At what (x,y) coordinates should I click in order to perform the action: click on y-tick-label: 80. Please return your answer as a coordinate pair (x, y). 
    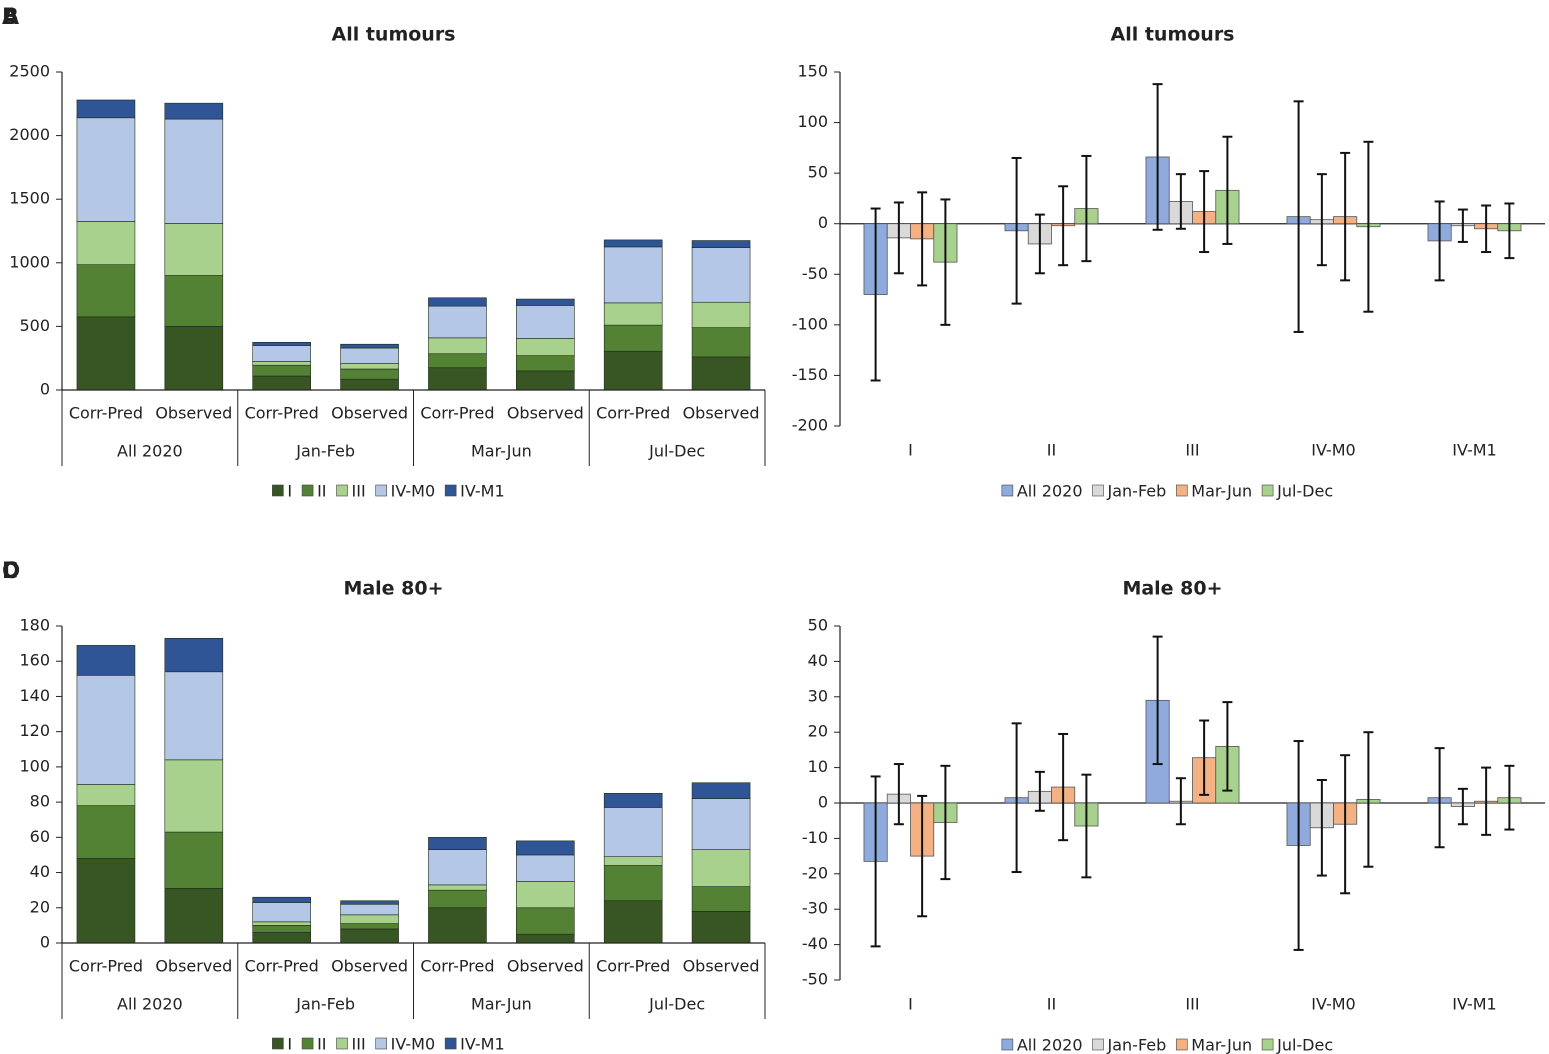
    Looking at the image, I should click on (40, 801).